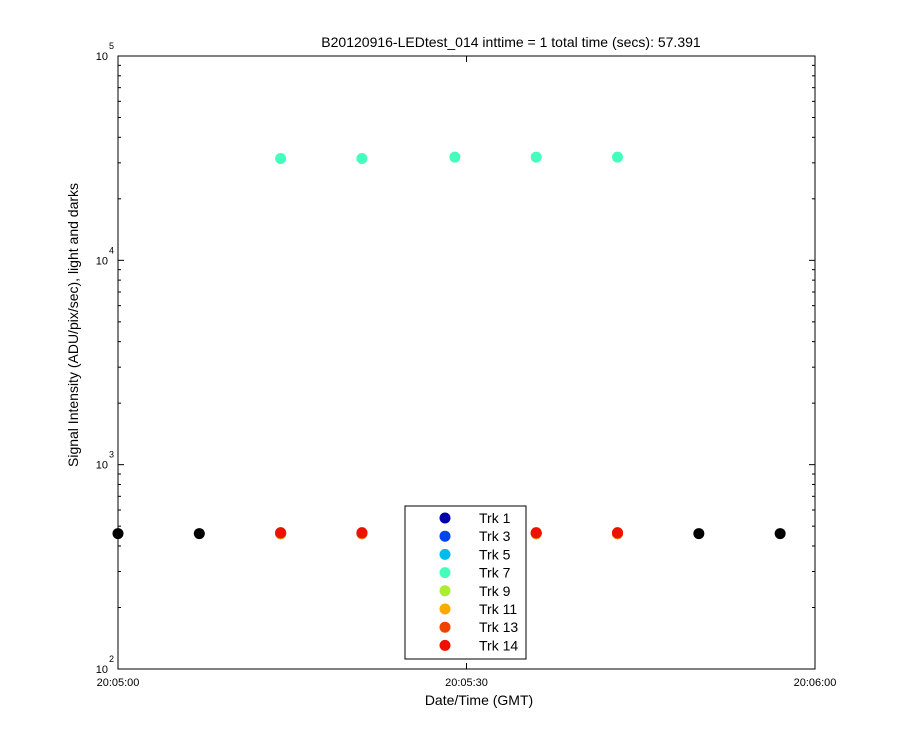  Describe the element at coordinates (498, 609) in the screenshot. I see `legend-label: Trk 11` at that location.